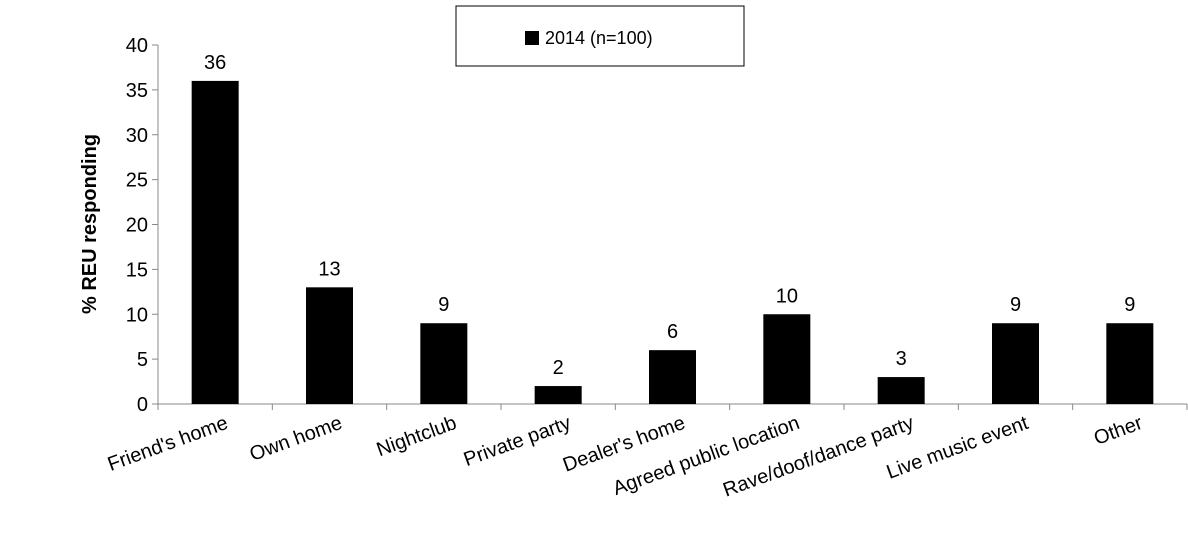 This screenshot has height=537, width=1188. I want to click on x-category-label: Own home, so click(296, 439).